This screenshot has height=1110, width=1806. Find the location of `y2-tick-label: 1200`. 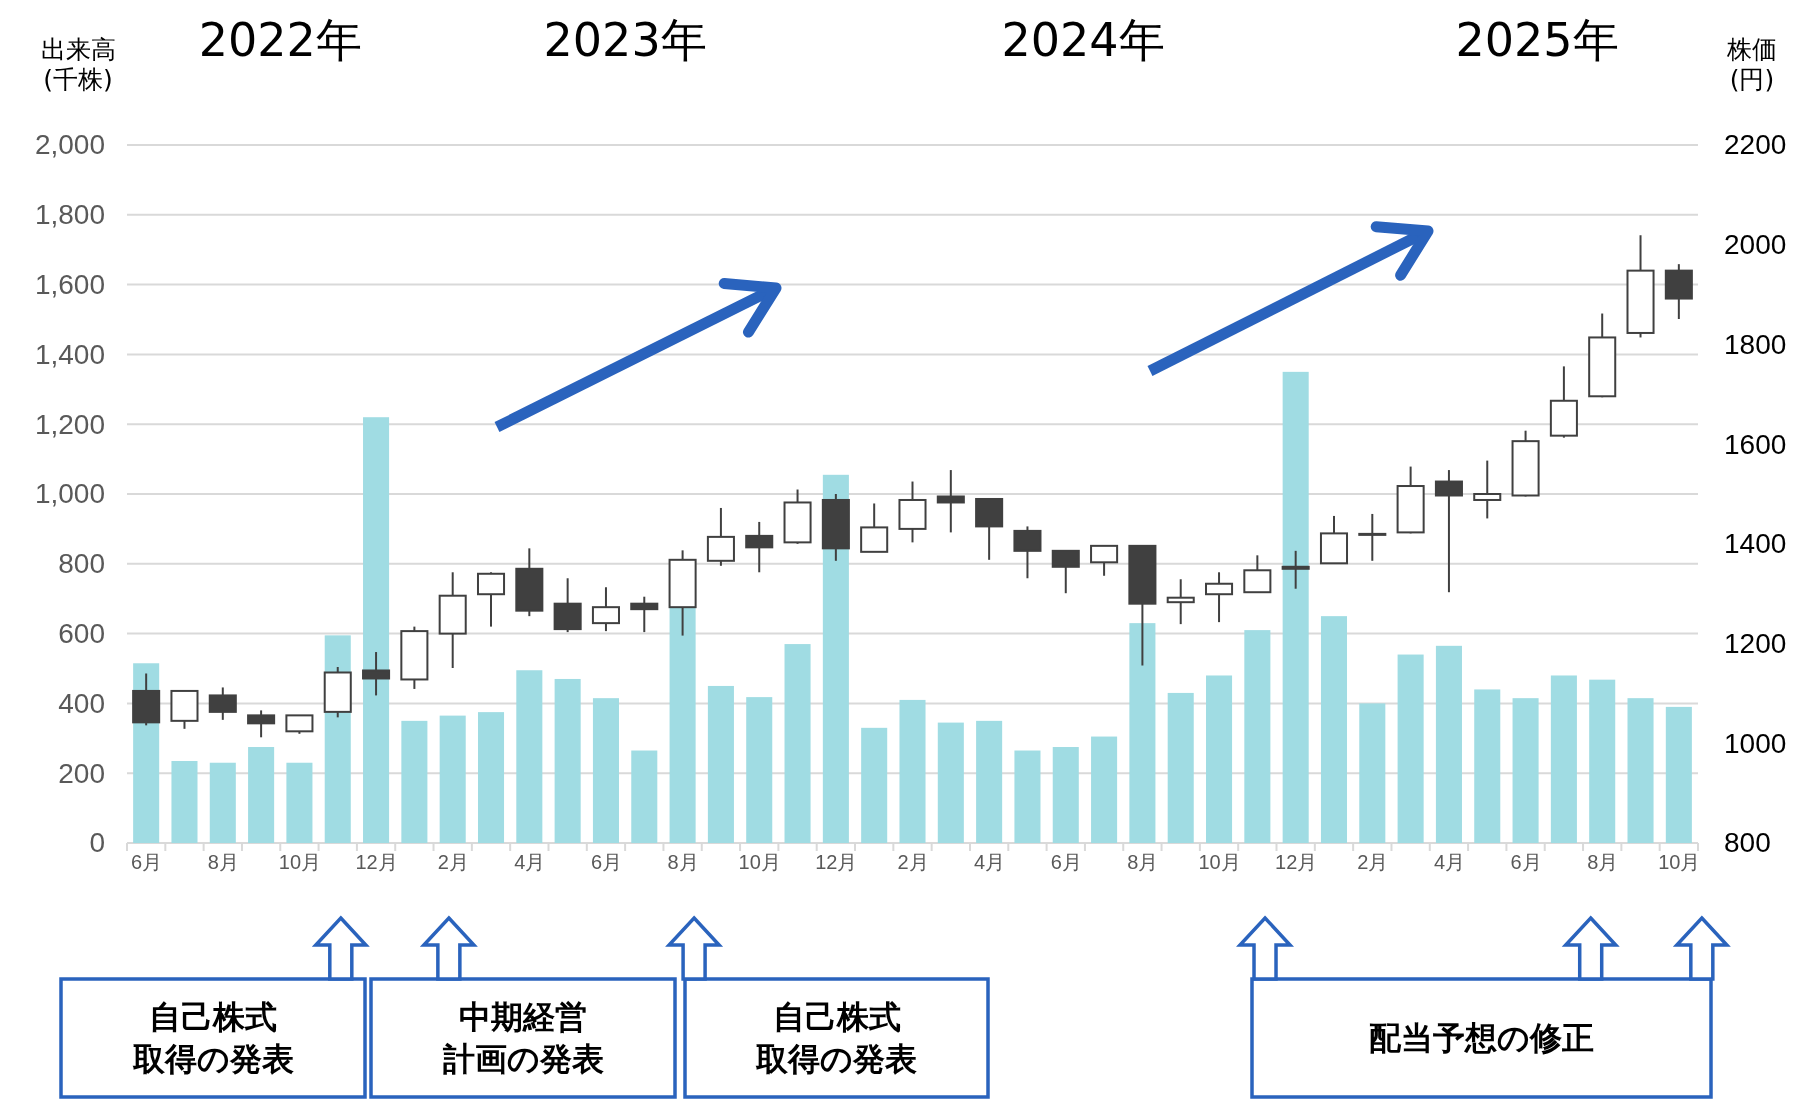

y2-tick-label: 1200 is located at coordinates (1755, 644).